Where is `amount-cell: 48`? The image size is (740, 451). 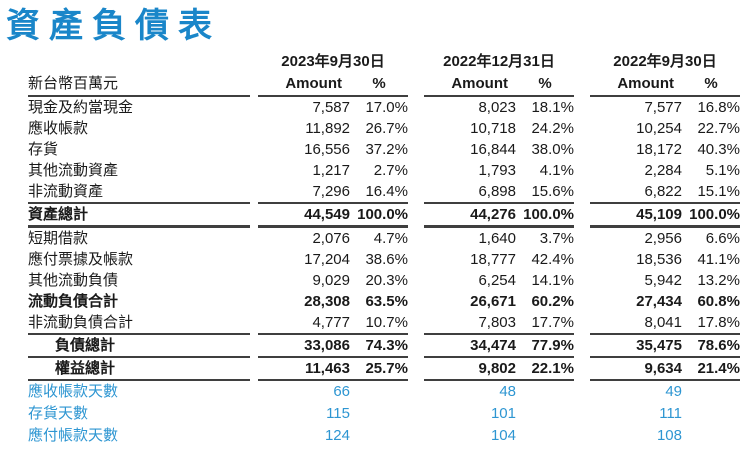
amount-cell: 48 is located at coordinates (507, 391).